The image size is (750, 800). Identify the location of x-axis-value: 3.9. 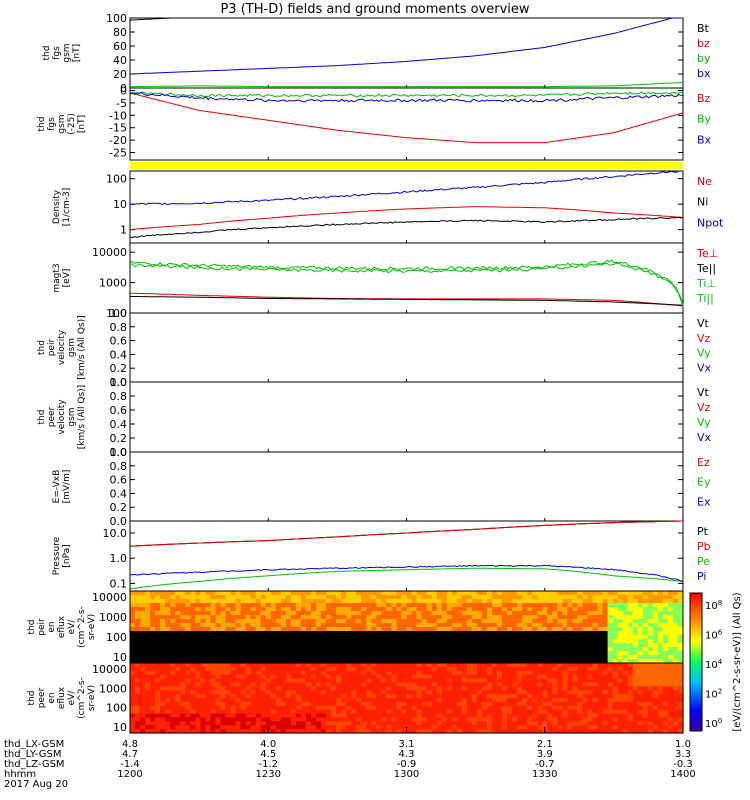
(545, 754).